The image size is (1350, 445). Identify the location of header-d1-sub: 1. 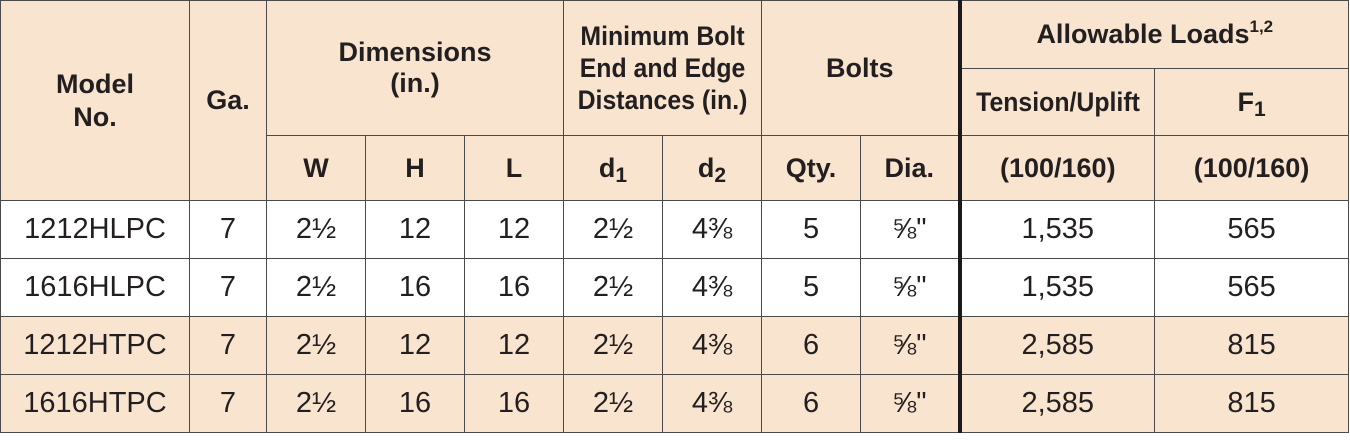
(621, 175).